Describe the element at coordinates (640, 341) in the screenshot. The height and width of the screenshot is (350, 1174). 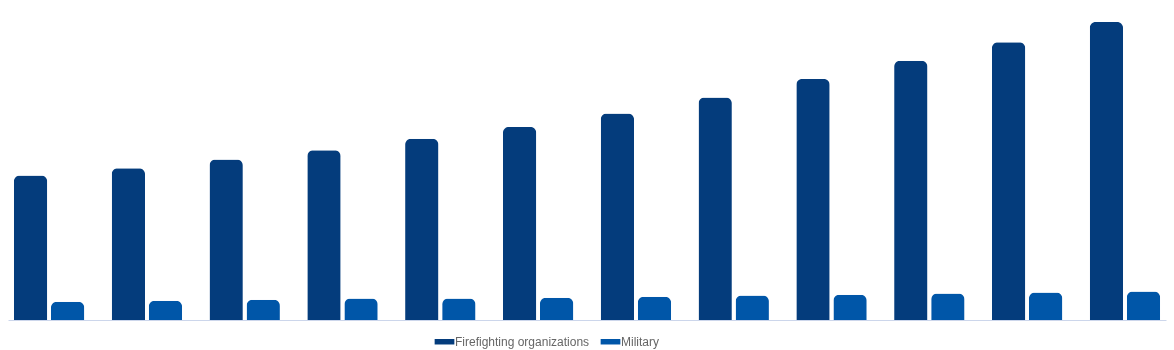
I see `legend-label: Military` at that location.